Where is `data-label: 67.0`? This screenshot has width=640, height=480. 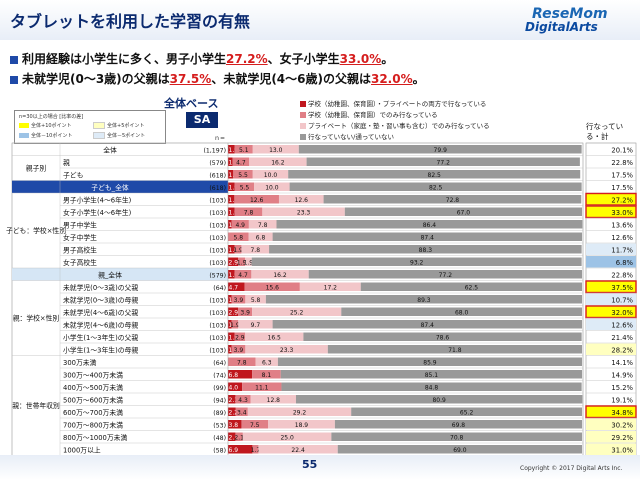 data-label: 67.0 is located at coordinates (464, 213).